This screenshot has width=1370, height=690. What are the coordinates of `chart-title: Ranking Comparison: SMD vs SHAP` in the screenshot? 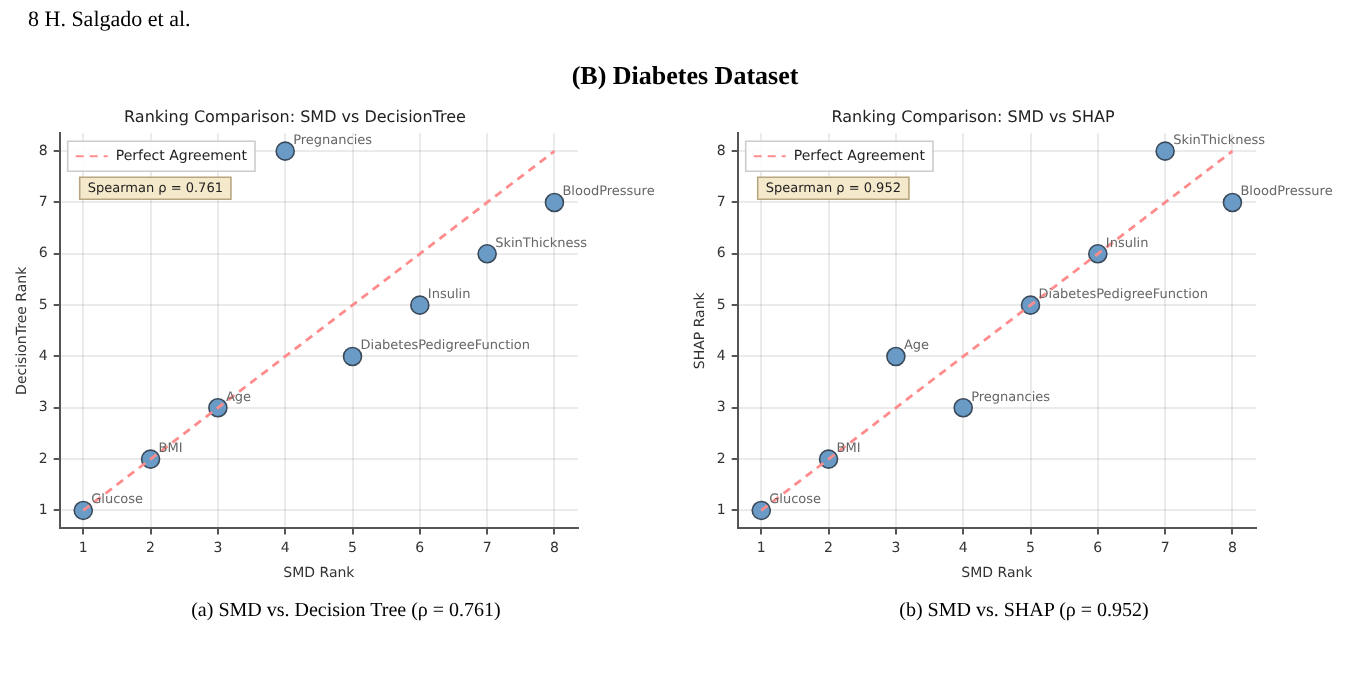 It's located at (972, 116).